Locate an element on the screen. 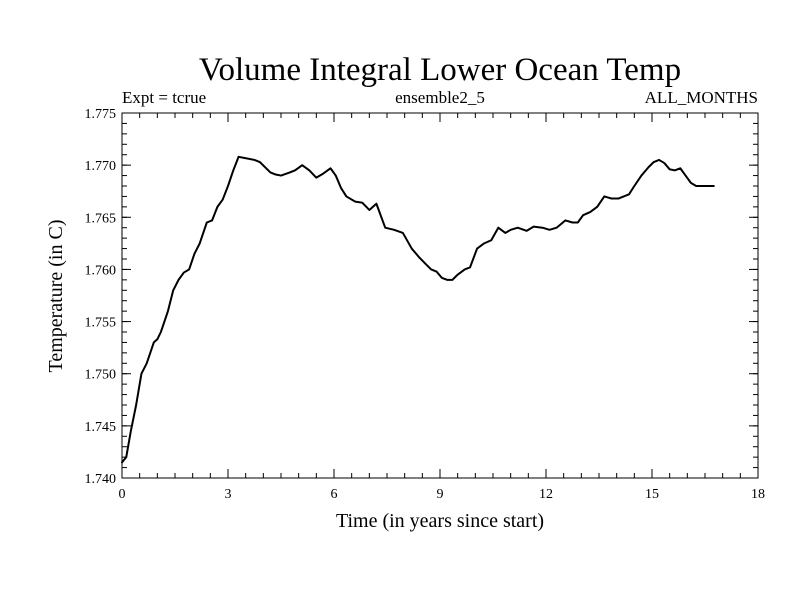  y-axis-label: Temperature (in C) is located at coordinates (56, 296).